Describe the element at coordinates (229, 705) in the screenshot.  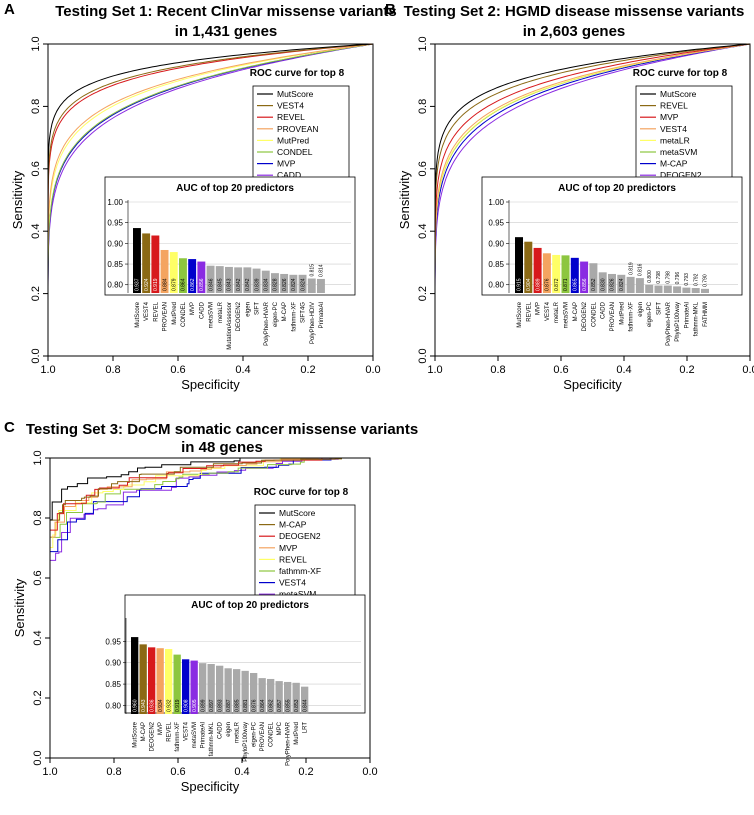
I see `inset-bar-value: 0.887` at that location.